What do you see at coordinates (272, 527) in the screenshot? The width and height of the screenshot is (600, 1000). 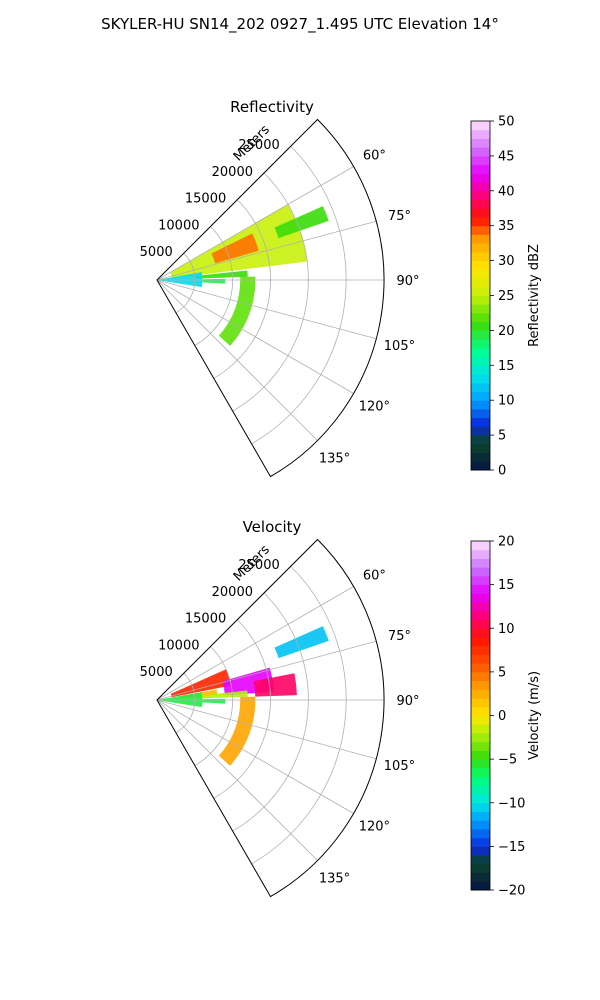 I see `panel-title: Velocity` at bounding box center [272, 527].